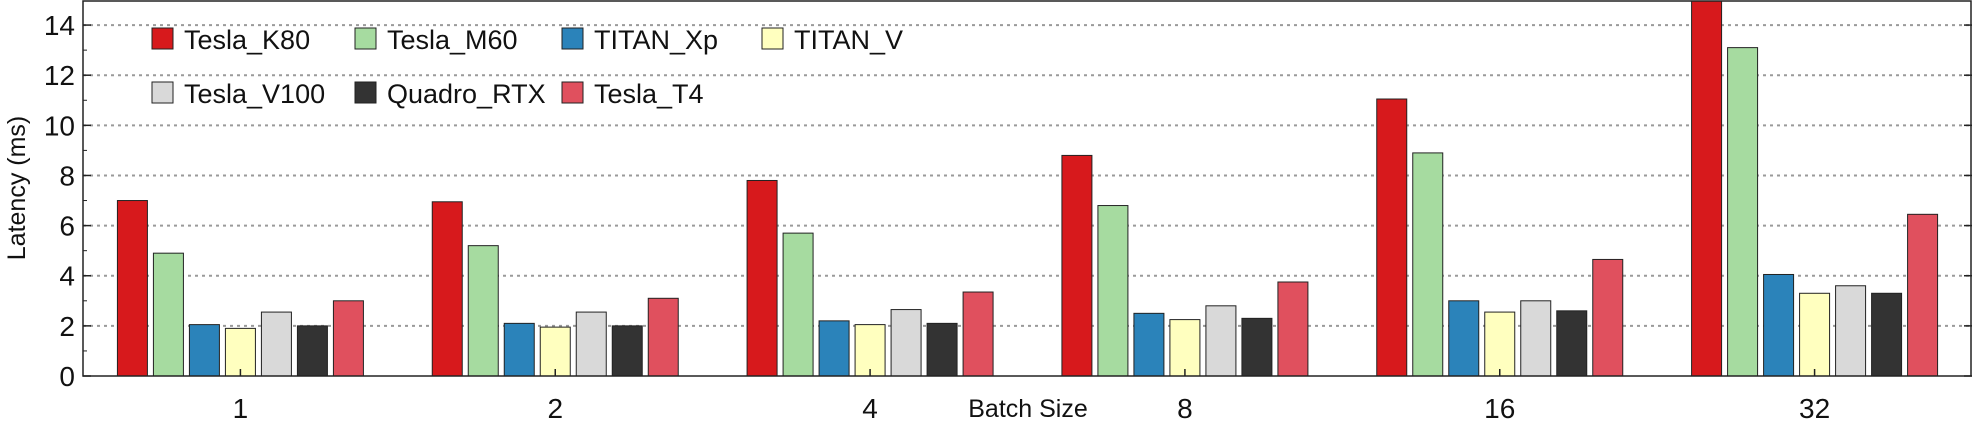 The image size is (1974, 431). Describe the element at coordinates (1028, 409) in the screenshot. I see `x-axis-title: Batch Size` at that location.